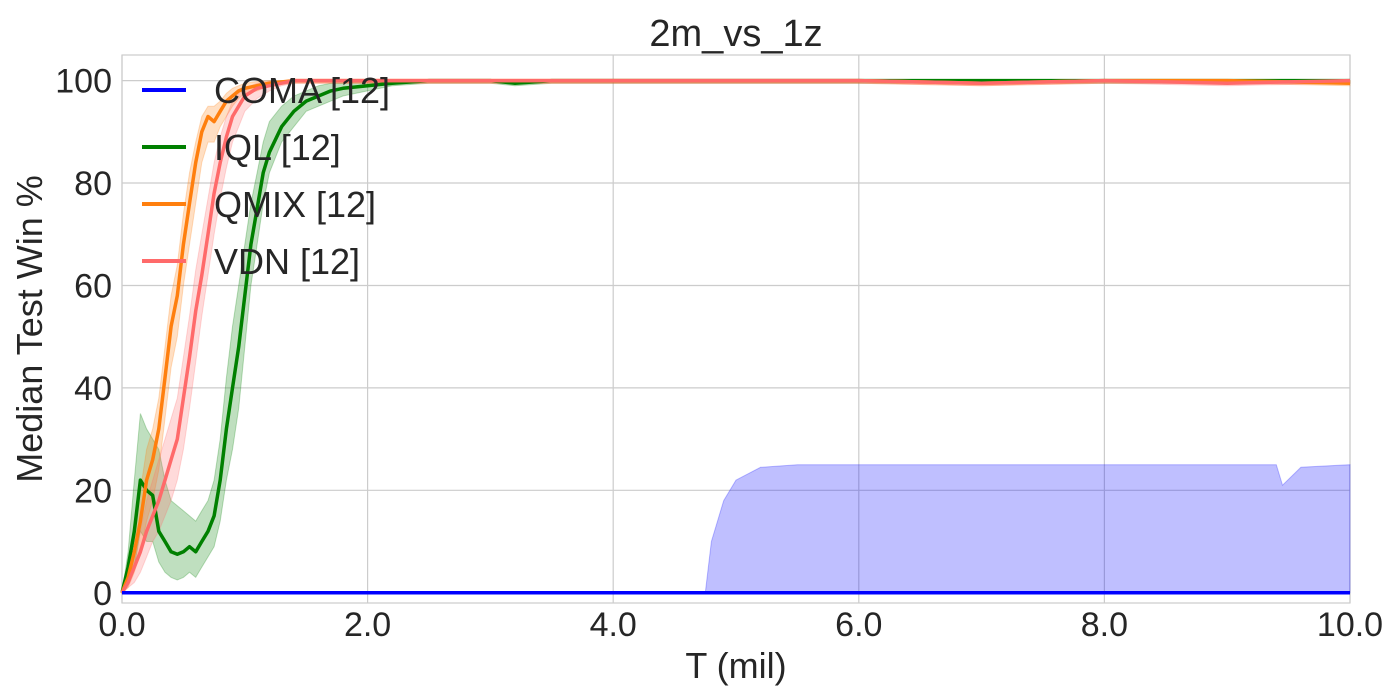  I want to click on x-tick-label: 0.0, so click(121, 625).